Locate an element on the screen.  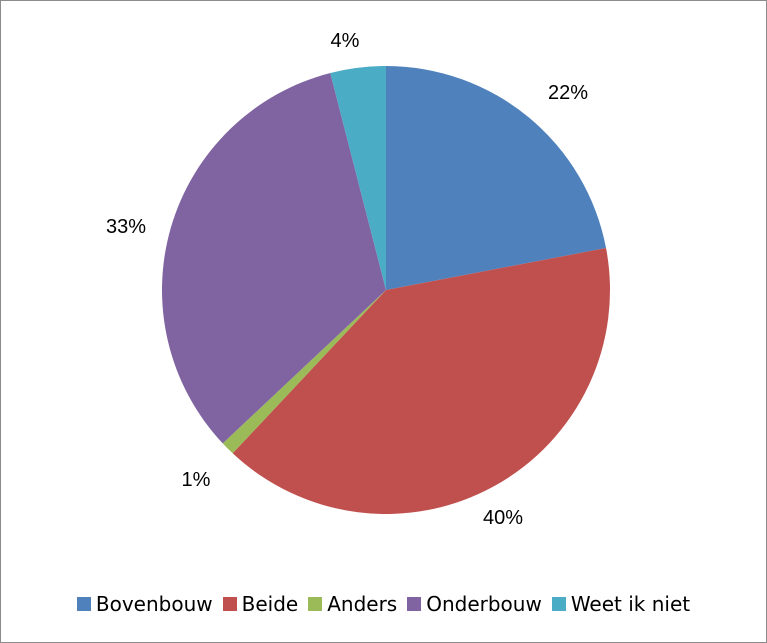
data-label-anders: 1% is located at coordinates (196, 480).